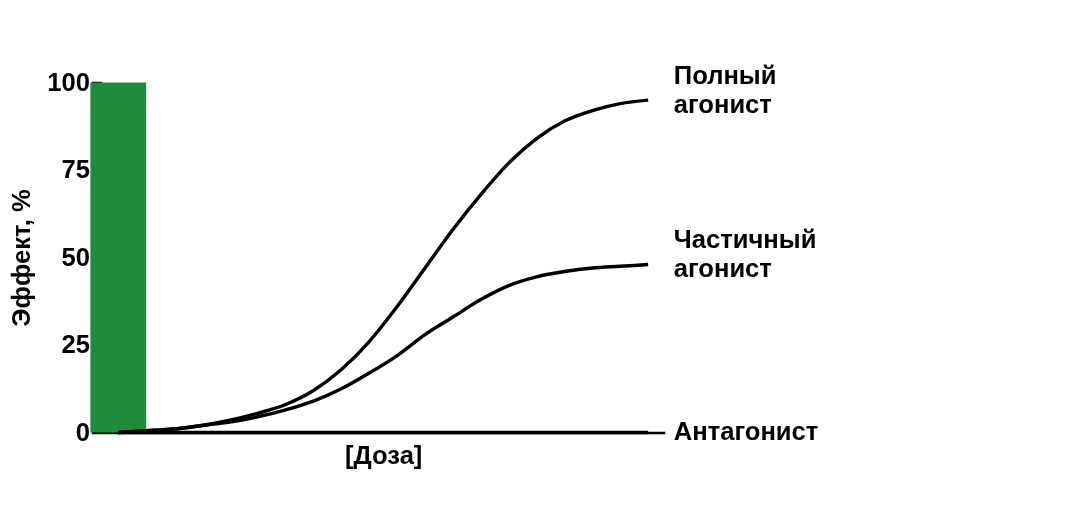 Image resolution: width=1066 pixels, height=524 pixels. What do you see at coordinates (83, 431) in the screenshot?
I see `y-tick-label: 0` at bounding box center [83, 431].